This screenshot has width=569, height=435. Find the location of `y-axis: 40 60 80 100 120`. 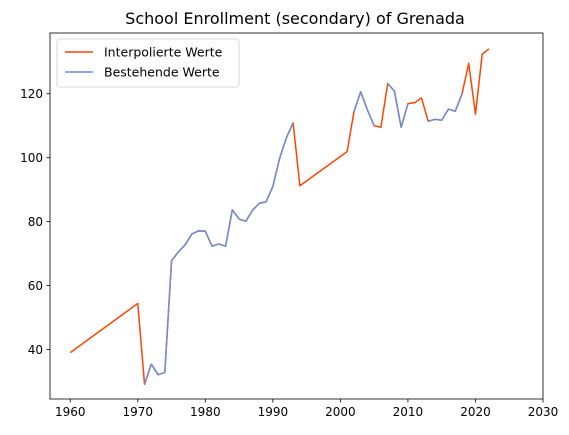

y-axis: 40 60 80 100 120 is located at coordinates (35, 222).